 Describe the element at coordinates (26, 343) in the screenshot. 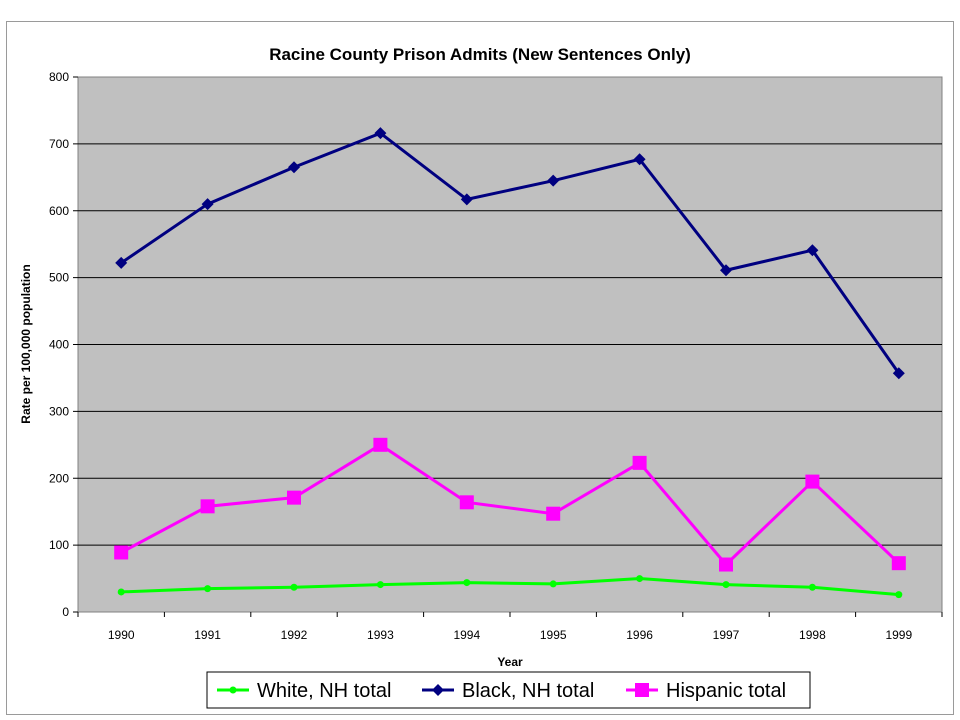

I see `y-axis-label: Rate per 100,000 population` at that location.